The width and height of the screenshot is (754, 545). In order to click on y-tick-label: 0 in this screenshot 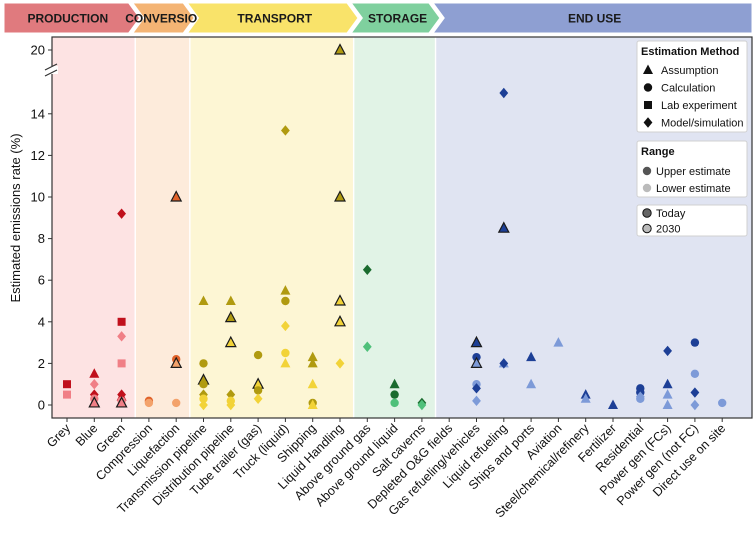, I will do `click(41, 405)`.